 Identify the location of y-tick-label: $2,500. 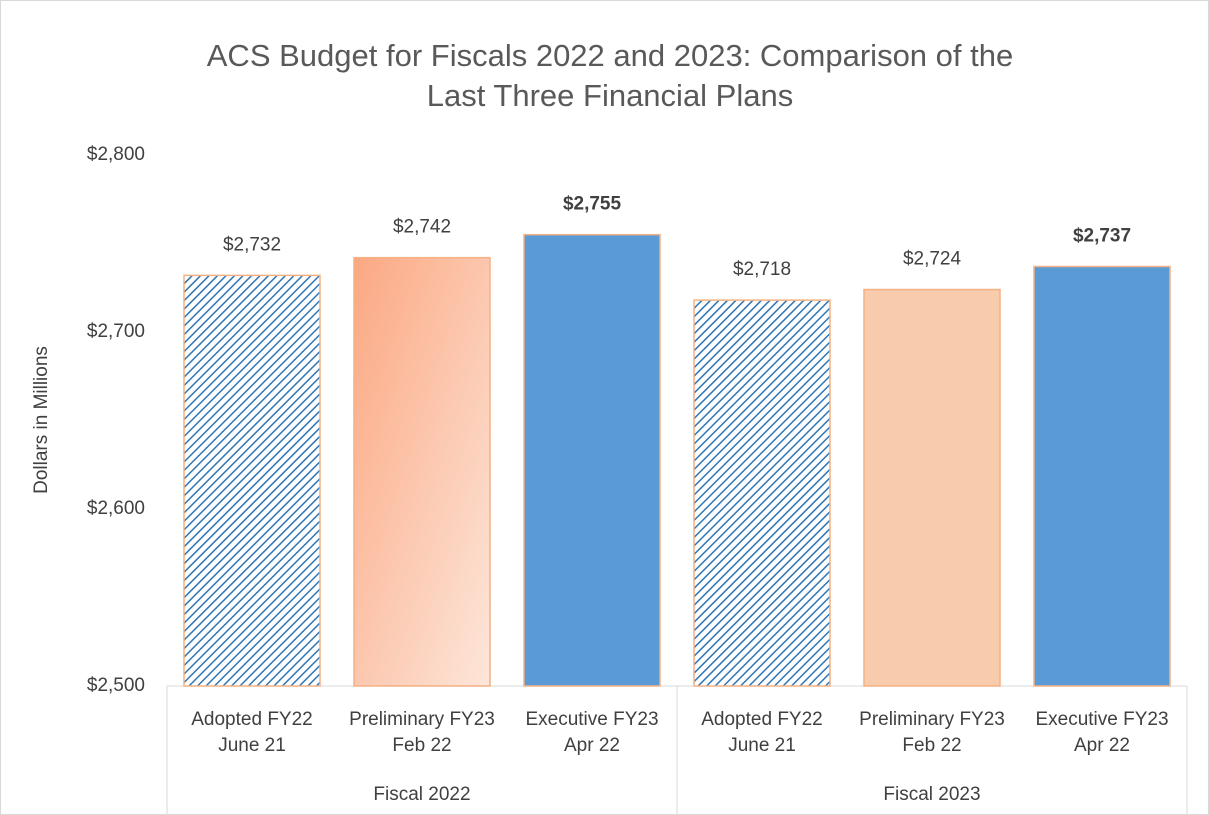
(116, 685).